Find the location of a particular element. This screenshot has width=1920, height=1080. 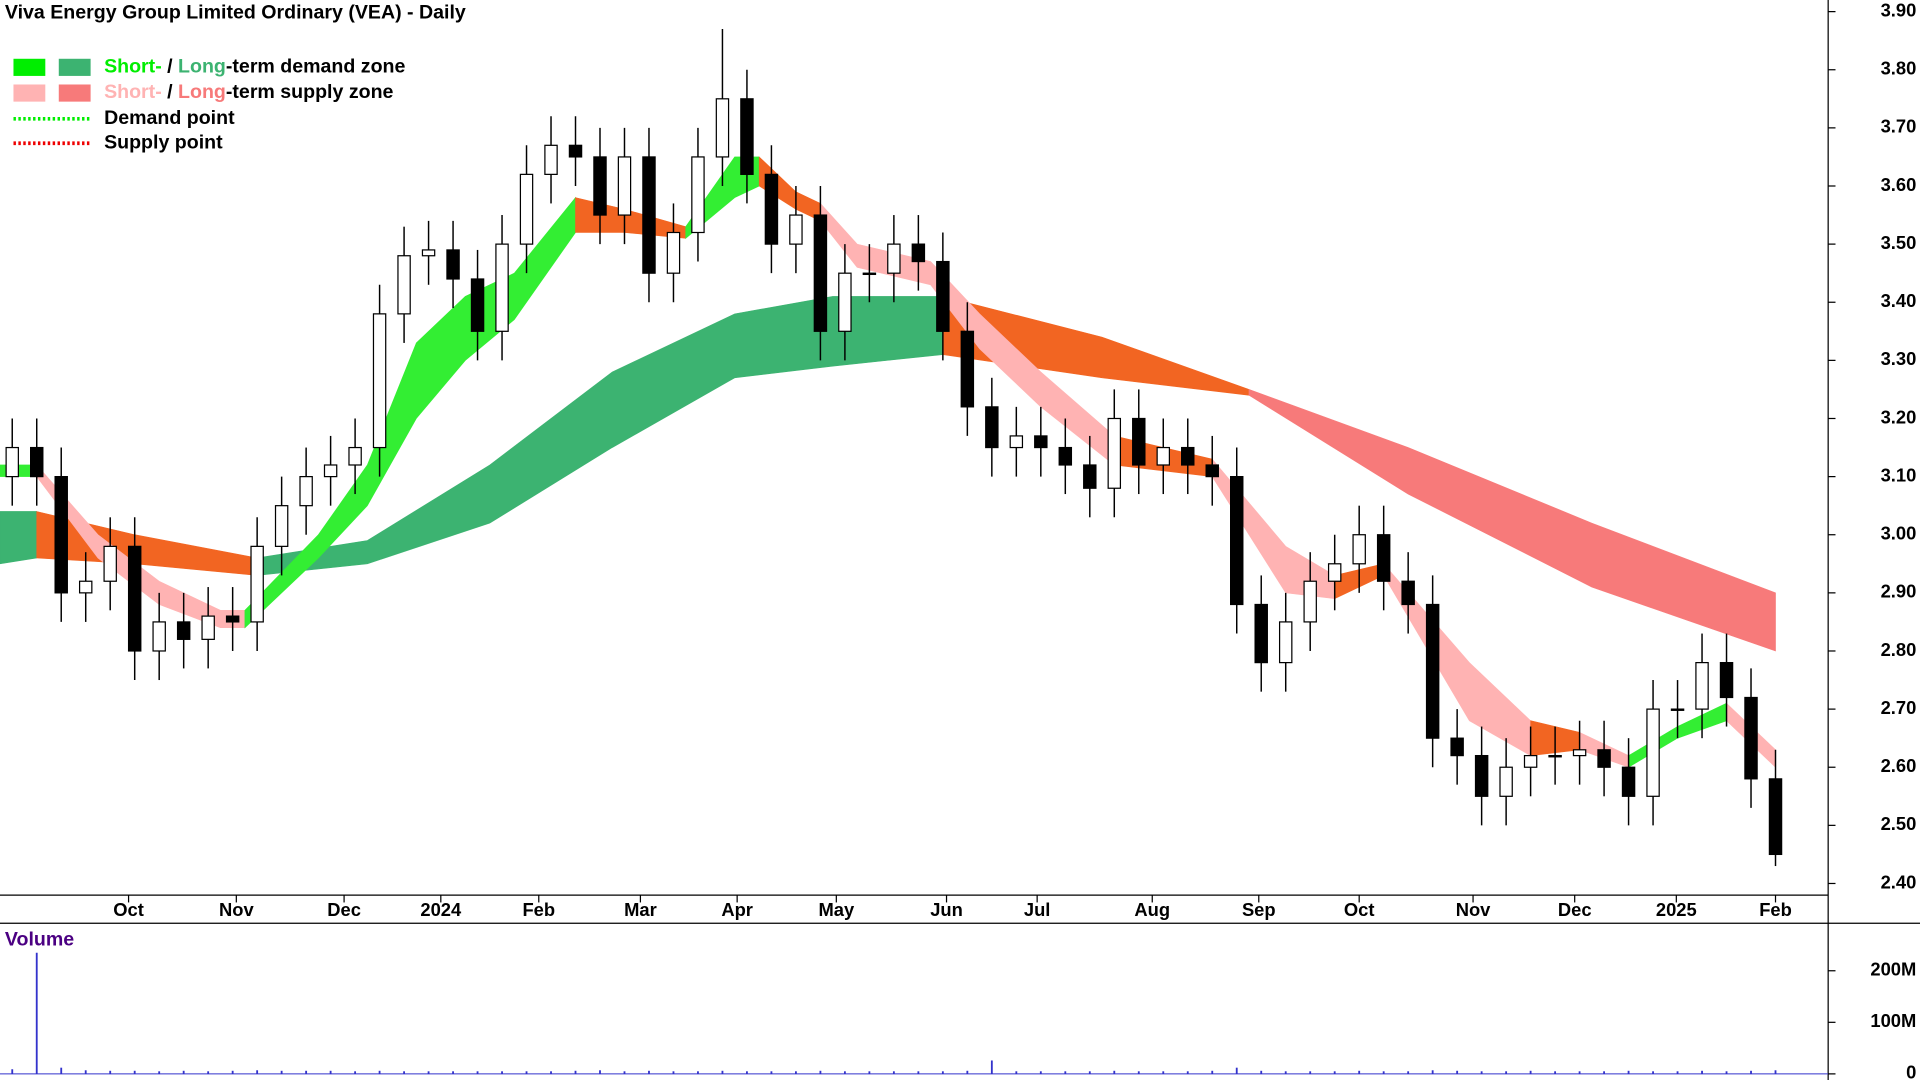

y-tick-label: 3.40 is located at coordinates (1899, 300).